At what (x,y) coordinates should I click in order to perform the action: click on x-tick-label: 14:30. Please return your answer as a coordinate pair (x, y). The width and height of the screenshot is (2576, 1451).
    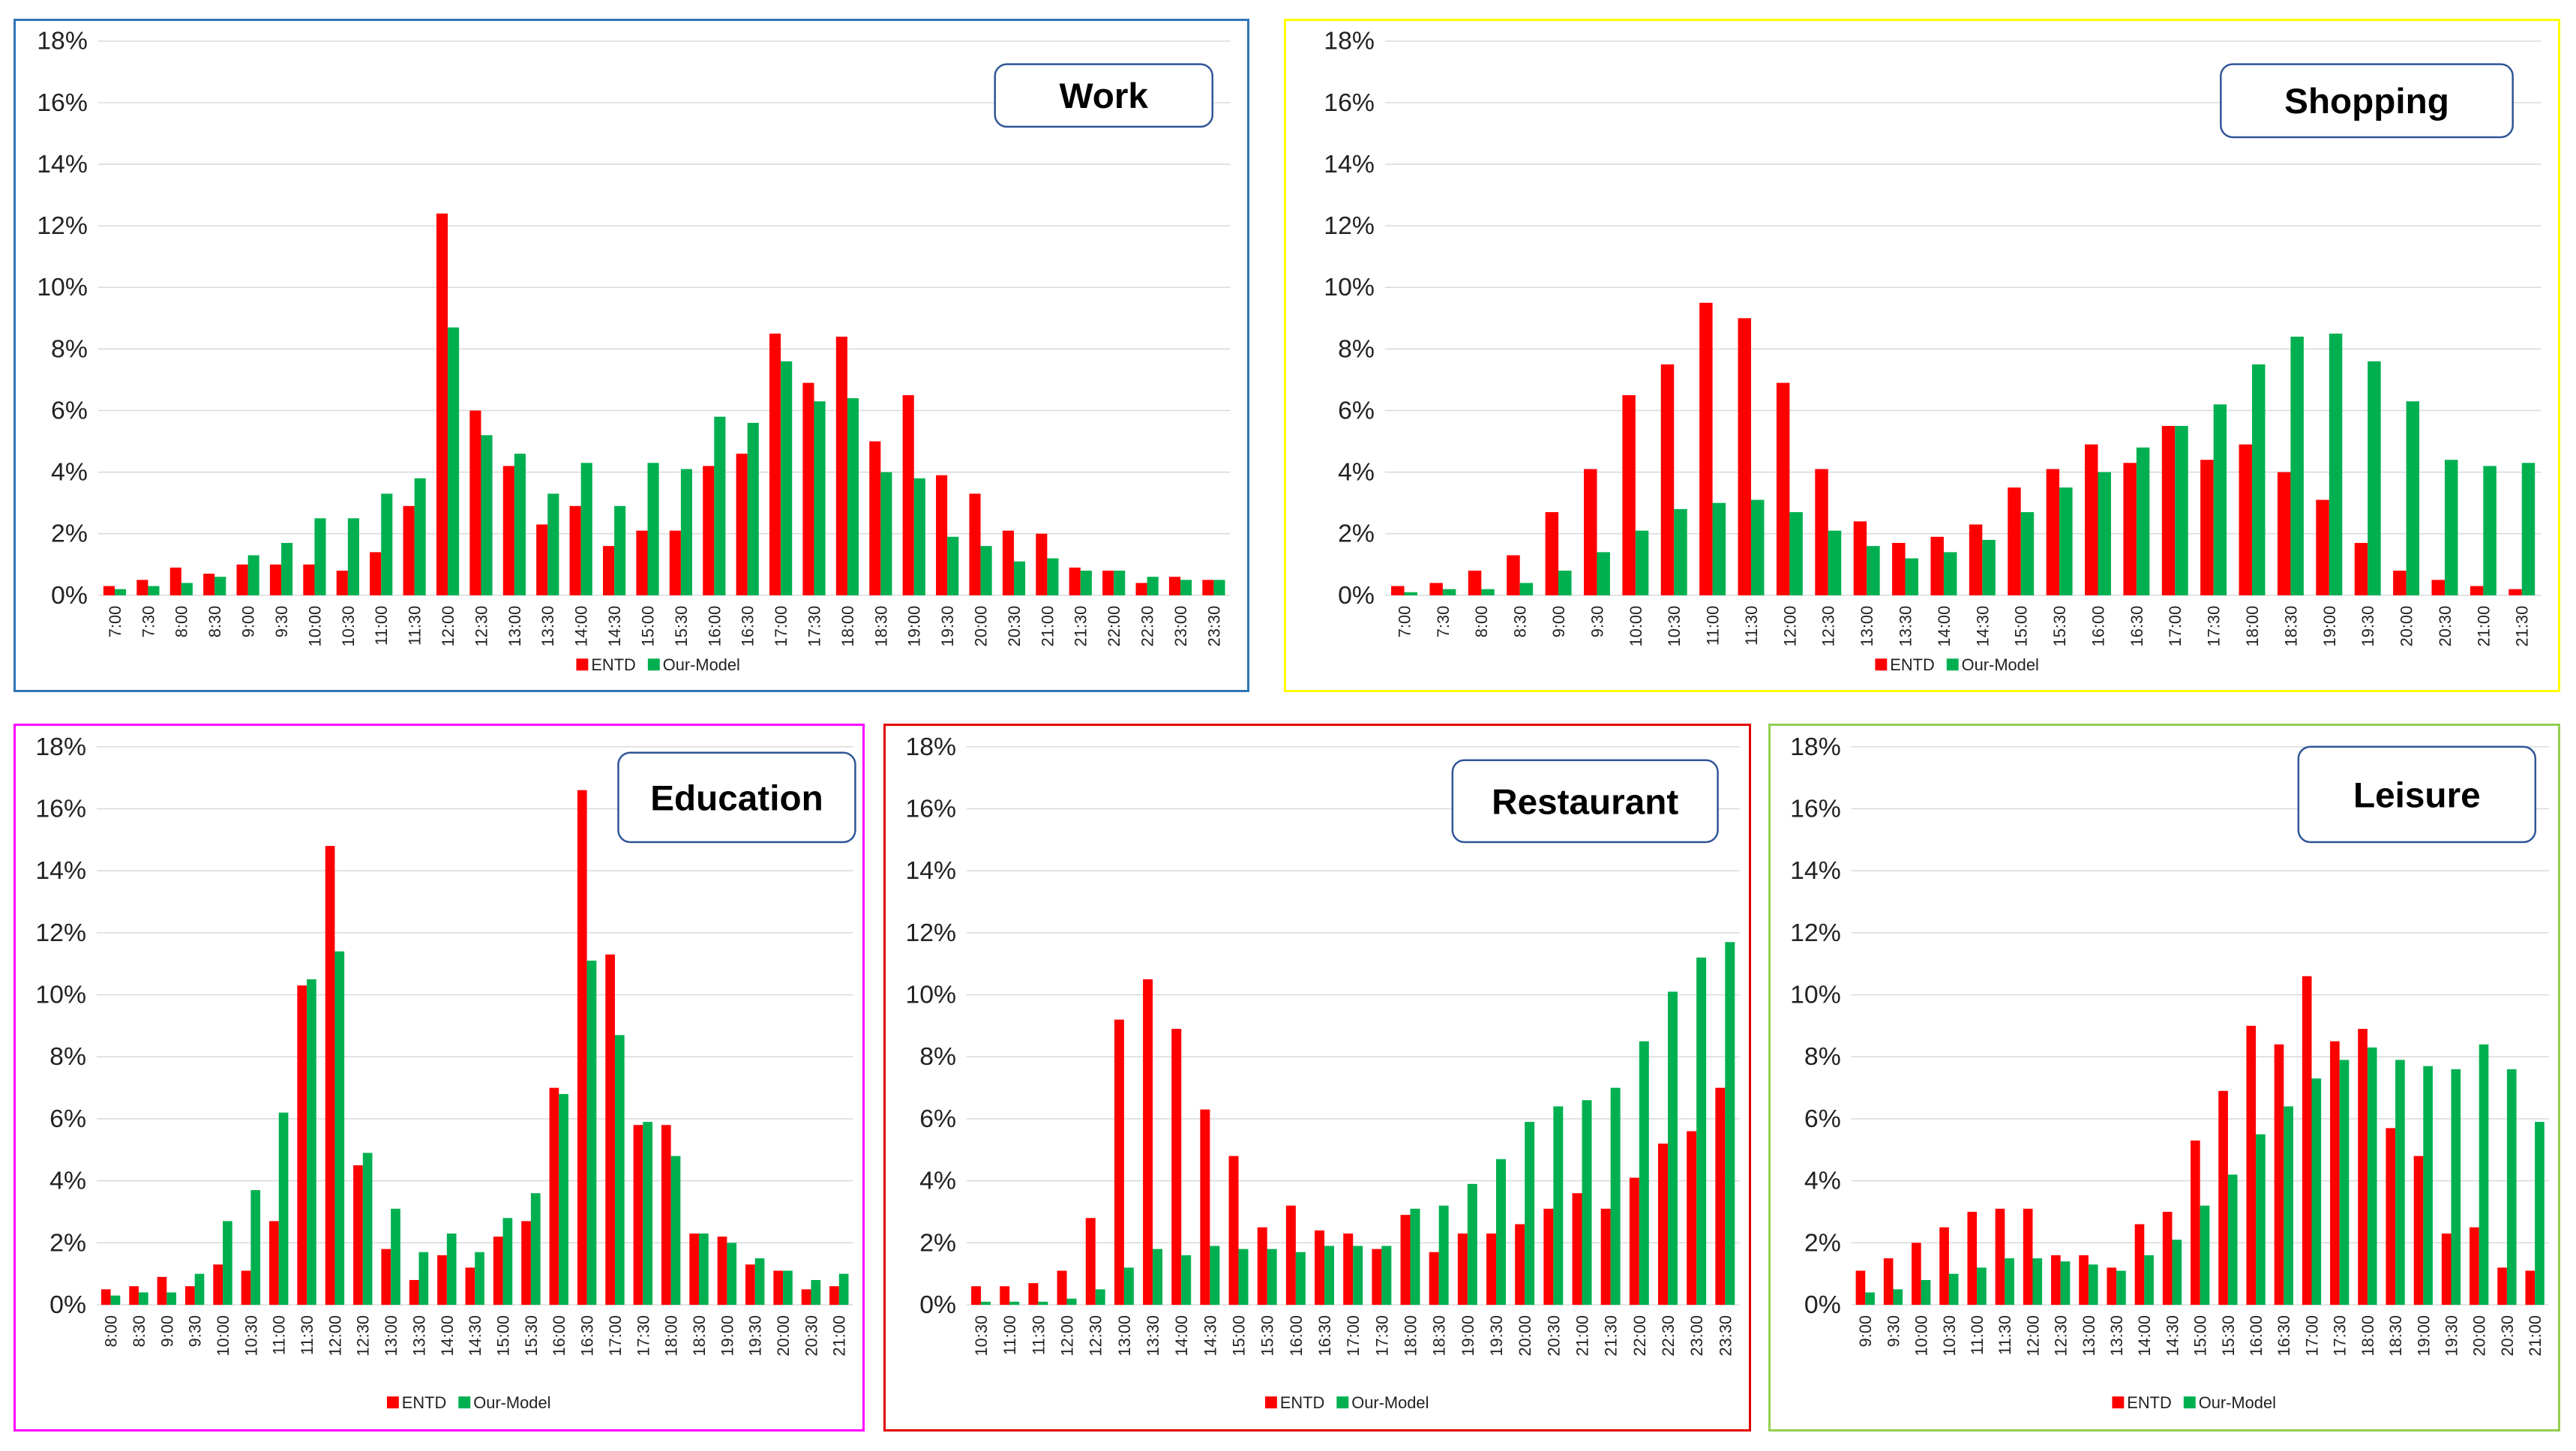
    Looking at the image, I should click on (475, 1336).